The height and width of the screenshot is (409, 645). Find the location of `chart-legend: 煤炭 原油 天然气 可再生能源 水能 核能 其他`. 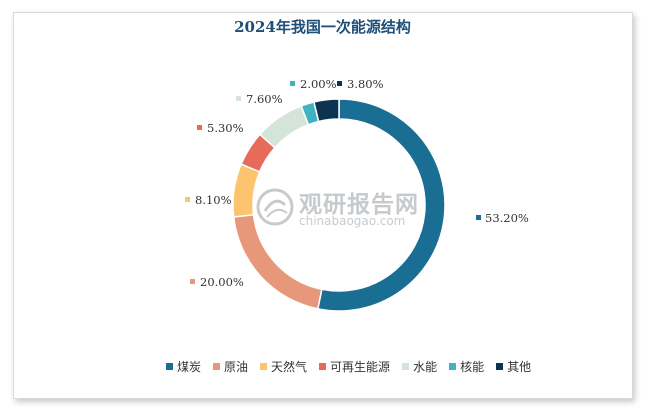

chart-legend: 煤炭 原油 天然气 可再生能源 水能 核能 其他 is located at coordinates (348, 366).